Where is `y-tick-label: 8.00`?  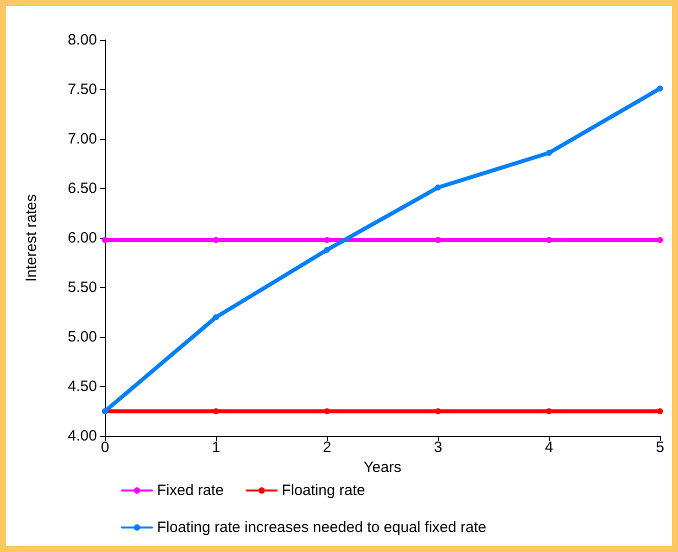 y-tick-label: 8.00 is located at coordinates (82, 40).